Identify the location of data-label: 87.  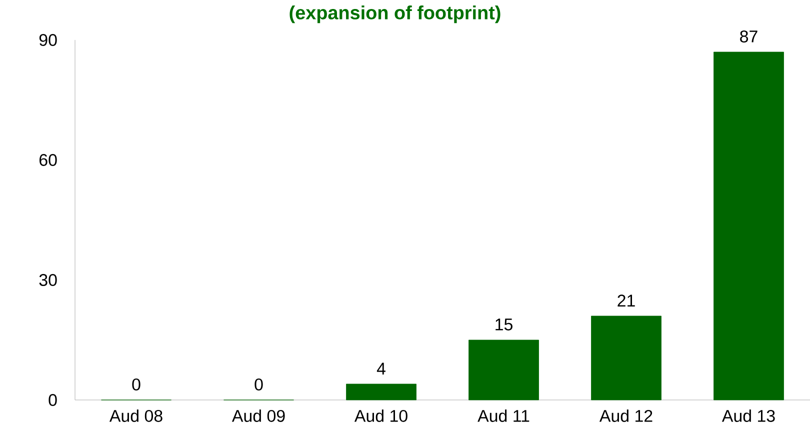
(749, 36).